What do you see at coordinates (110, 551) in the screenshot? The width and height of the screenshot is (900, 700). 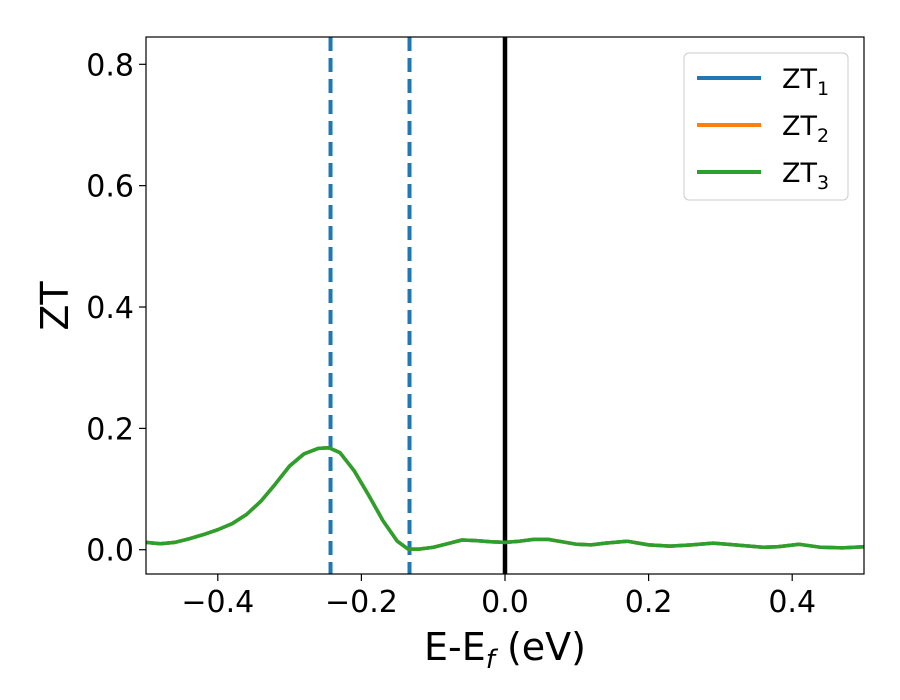 I see `y-tick-label: 0.0` at bounding box center [110, 551].